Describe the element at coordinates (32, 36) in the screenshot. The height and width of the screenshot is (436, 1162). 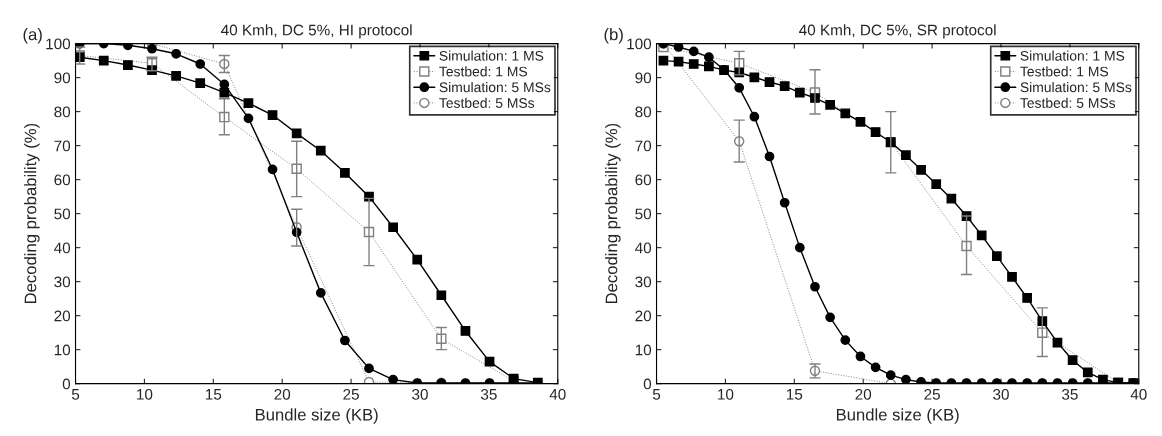
I see `text: (a)` at that location.